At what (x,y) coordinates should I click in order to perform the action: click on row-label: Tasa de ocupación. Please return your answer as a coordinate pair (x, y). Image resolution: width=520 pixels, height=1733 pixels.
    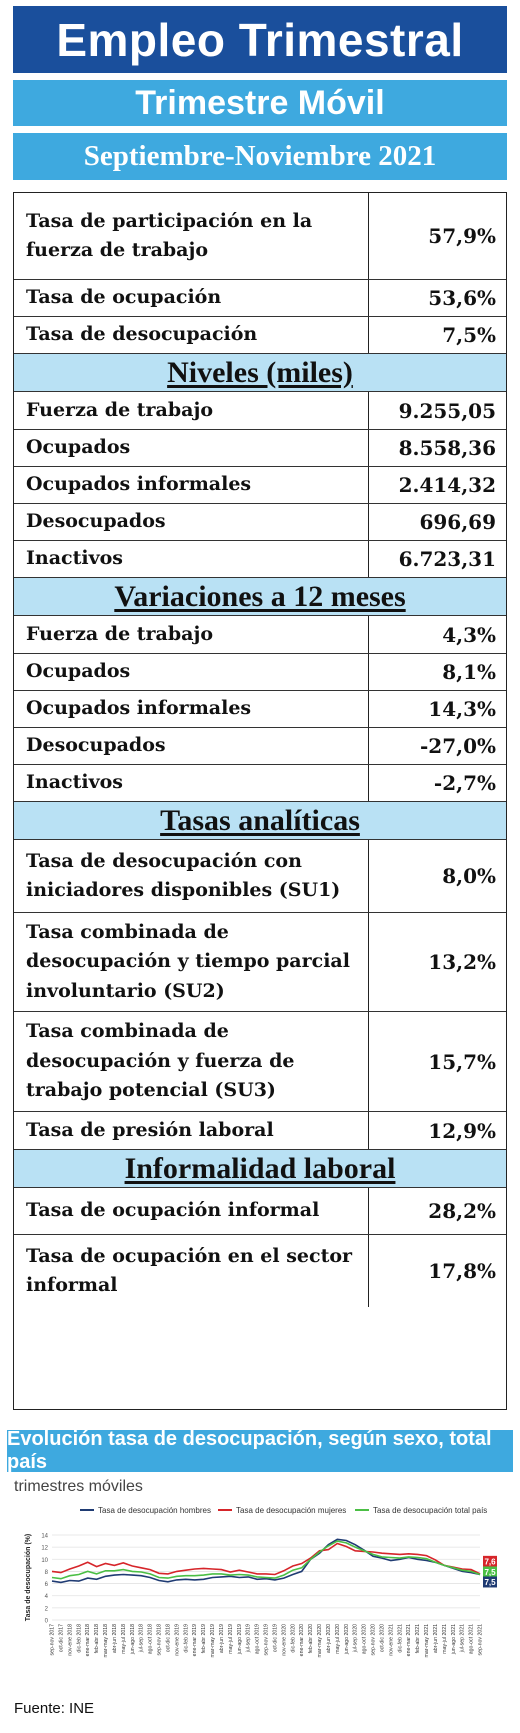
    Looking at the image, I should click on (124, 297).